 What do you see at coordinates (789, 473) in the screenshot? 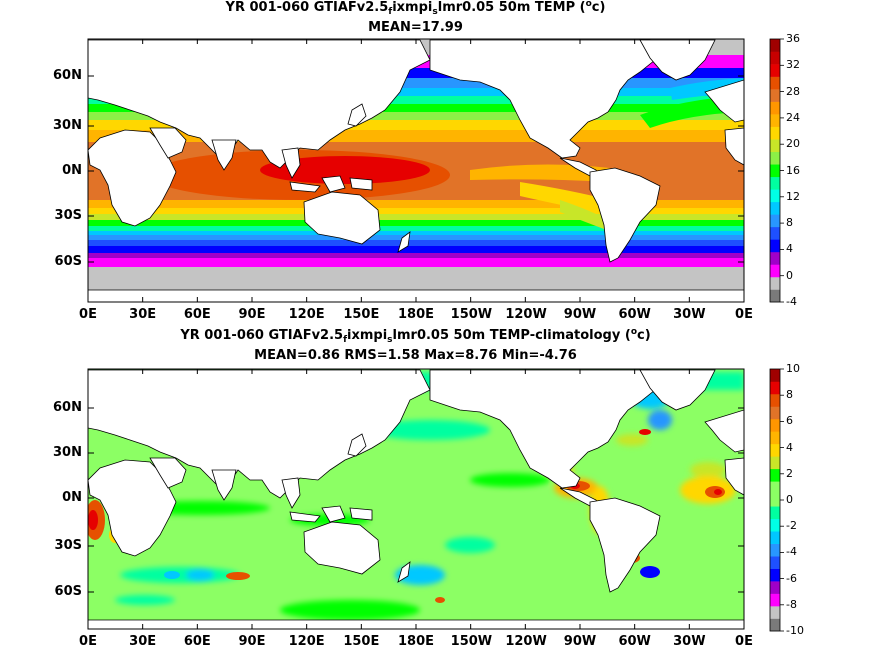
I see `colorbar-label: 2` at bounding box center [789, 473].